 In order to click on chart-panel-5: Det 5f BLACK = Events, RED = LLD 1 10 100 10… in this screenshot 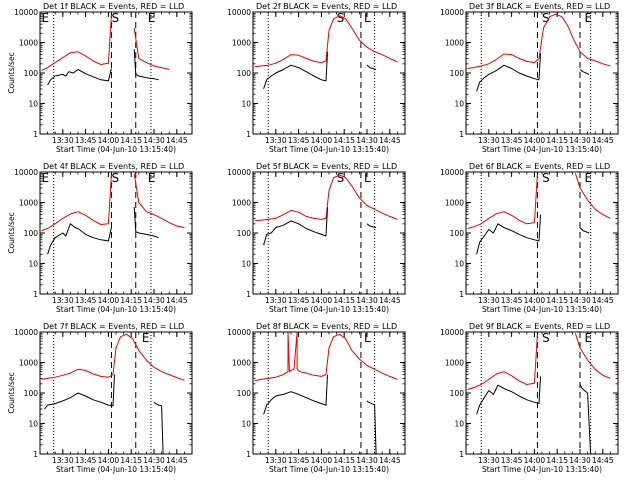, I will do `click(316, 238)`.